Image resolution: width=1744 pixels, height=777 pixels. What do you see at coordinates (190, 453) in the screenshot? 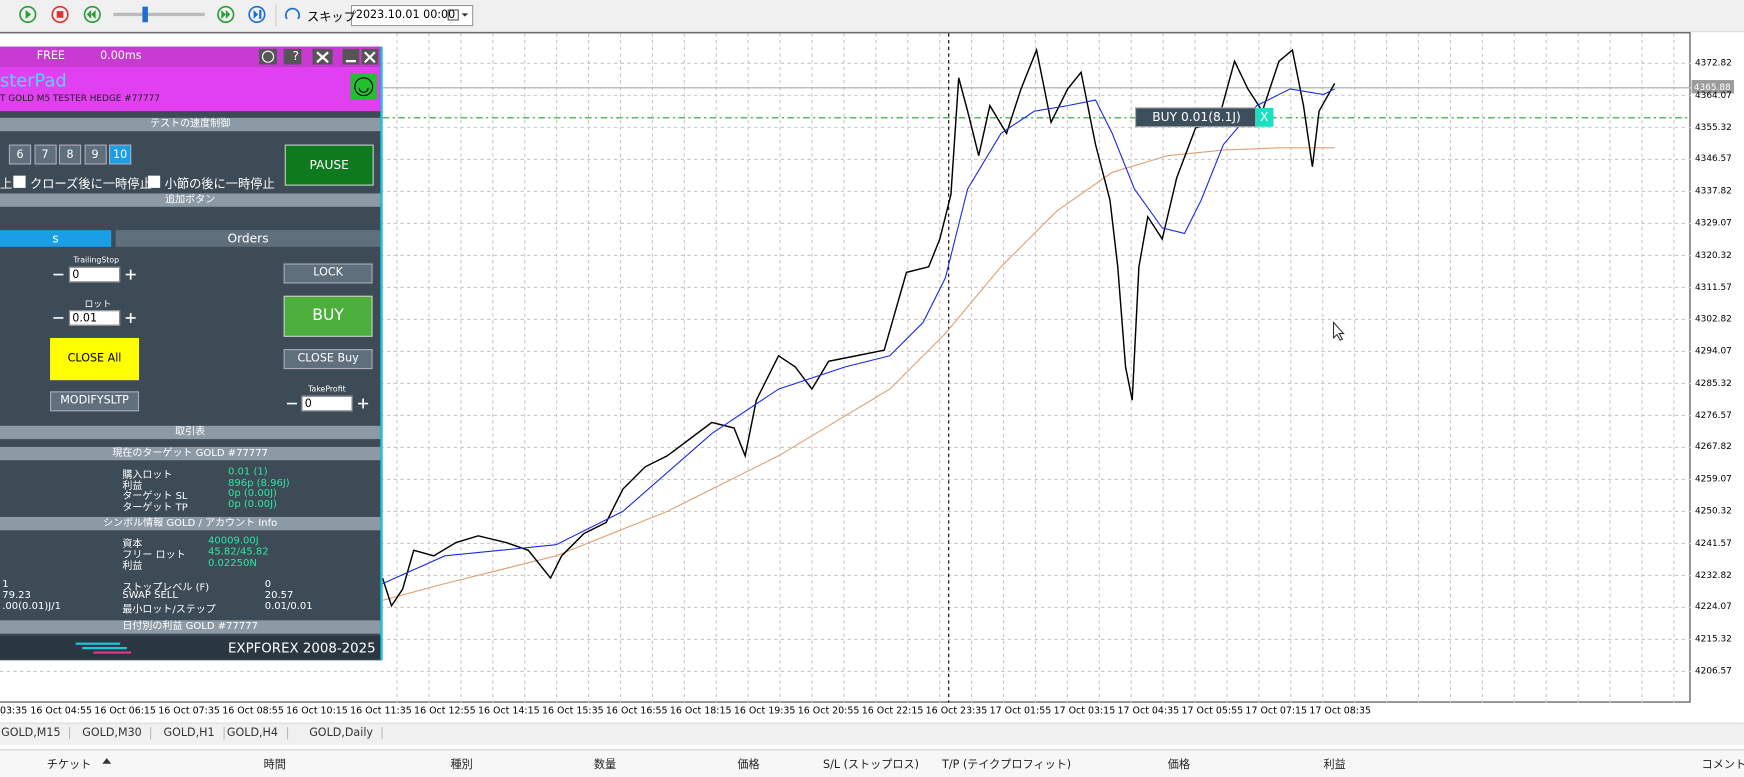
I see `section-header: 現在のターゲット GOLD #77777` at bounding box center [190, 453].